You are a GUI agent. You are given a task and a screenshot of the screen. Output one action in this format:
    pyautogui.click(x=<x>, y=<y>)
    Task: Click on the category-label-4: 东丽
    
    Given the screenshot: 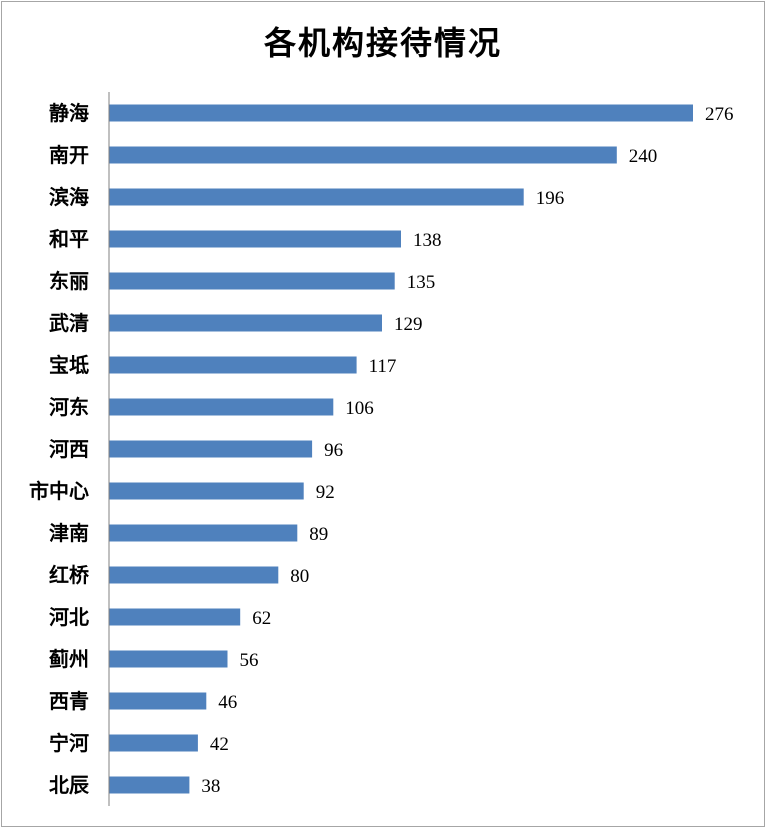 What is the action you would take?
    pyautogui.click(x=69, y=281)
    